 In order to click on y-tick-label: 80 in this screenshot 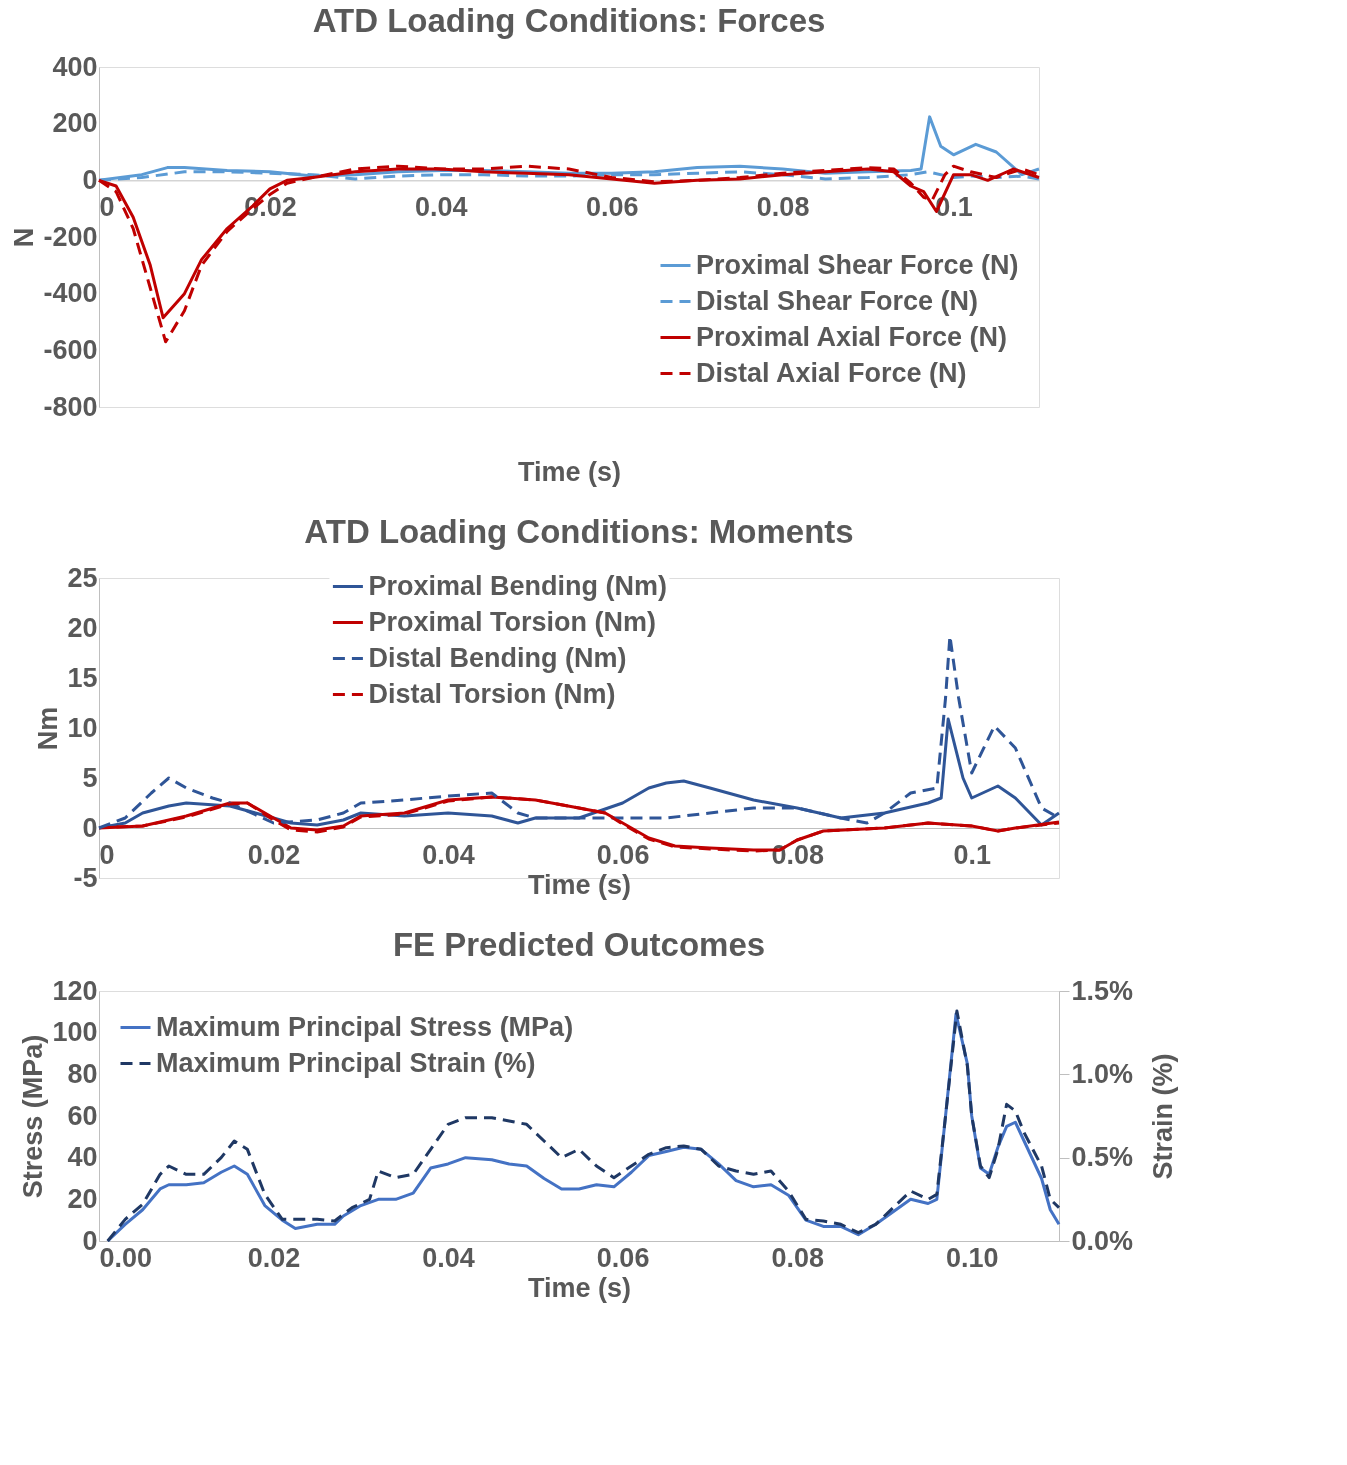, I will do `click(82, 1073)`.